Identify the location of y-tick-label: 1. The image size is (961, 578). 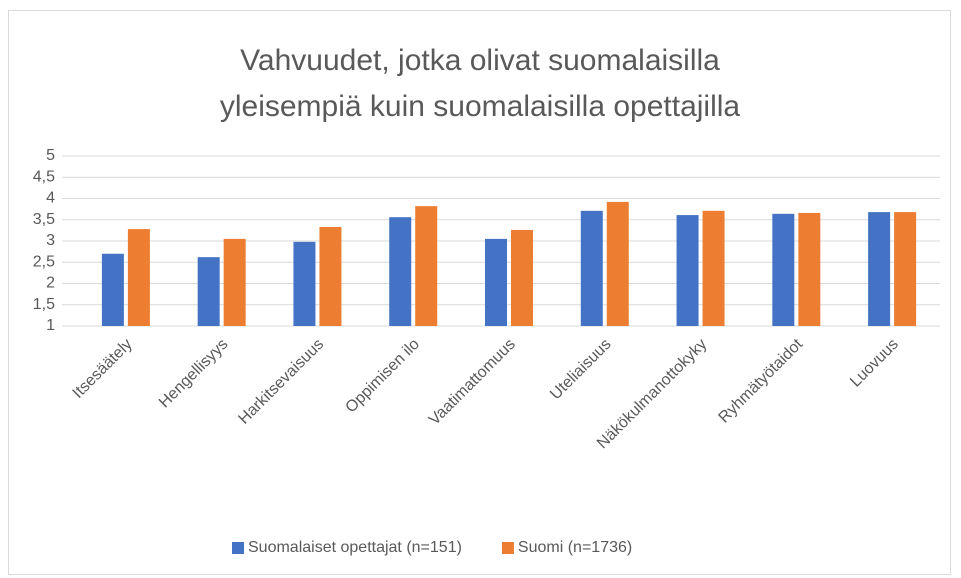
(50, 325).